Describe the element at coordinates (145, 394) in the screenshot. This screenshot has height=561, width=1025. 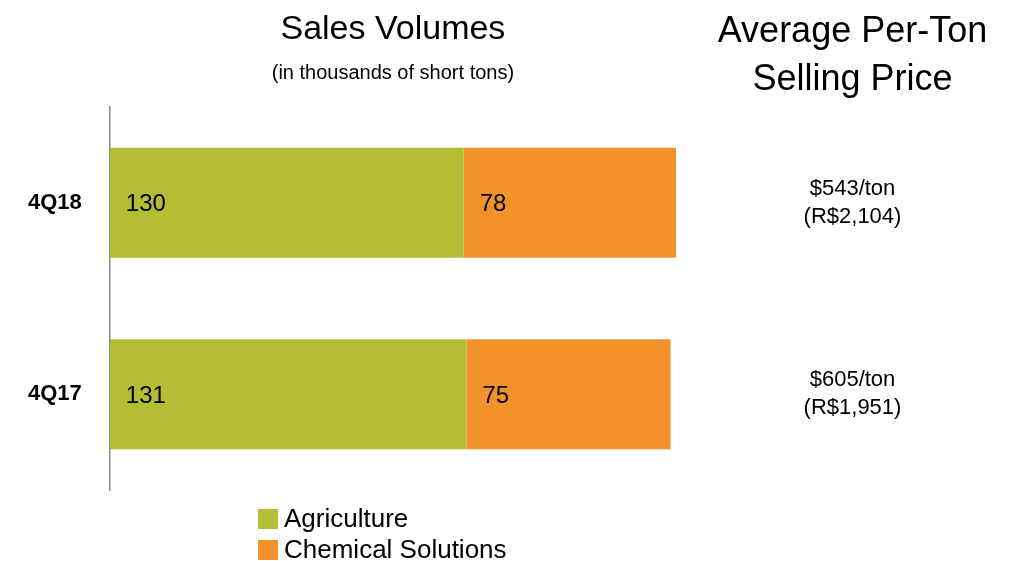
I see `data-label: 131` at that location.